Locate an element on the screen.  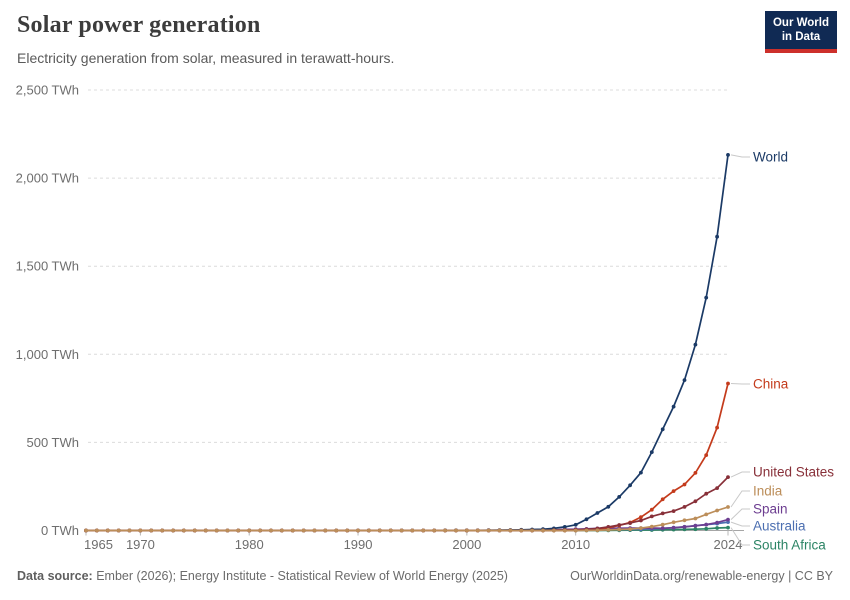
x-tick-label: 2024 is located at coordinates (728, 544).